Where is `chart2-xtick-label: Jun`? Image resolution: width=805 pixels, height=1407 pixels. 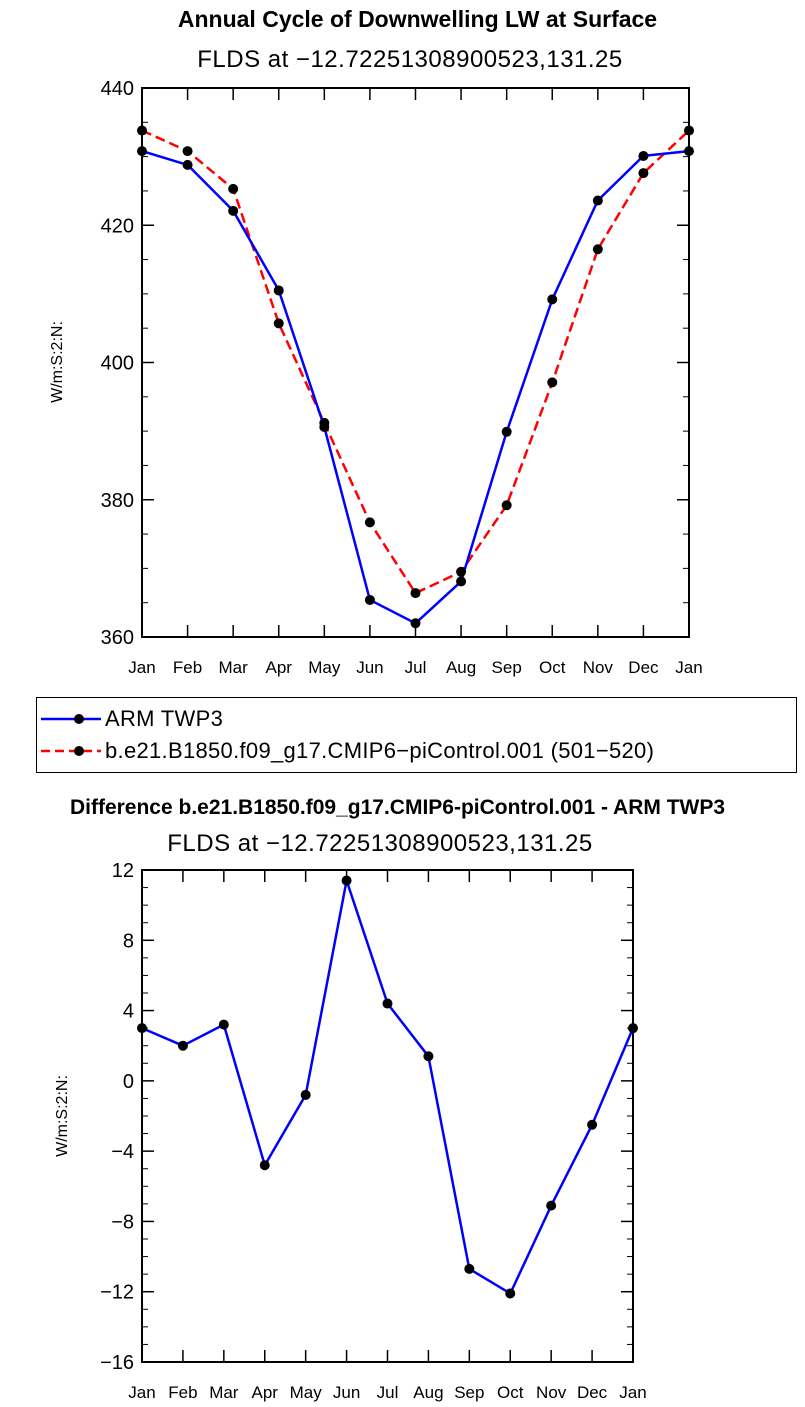
chart2-xtick-label: Jun is located at coordinates (346, 1392).